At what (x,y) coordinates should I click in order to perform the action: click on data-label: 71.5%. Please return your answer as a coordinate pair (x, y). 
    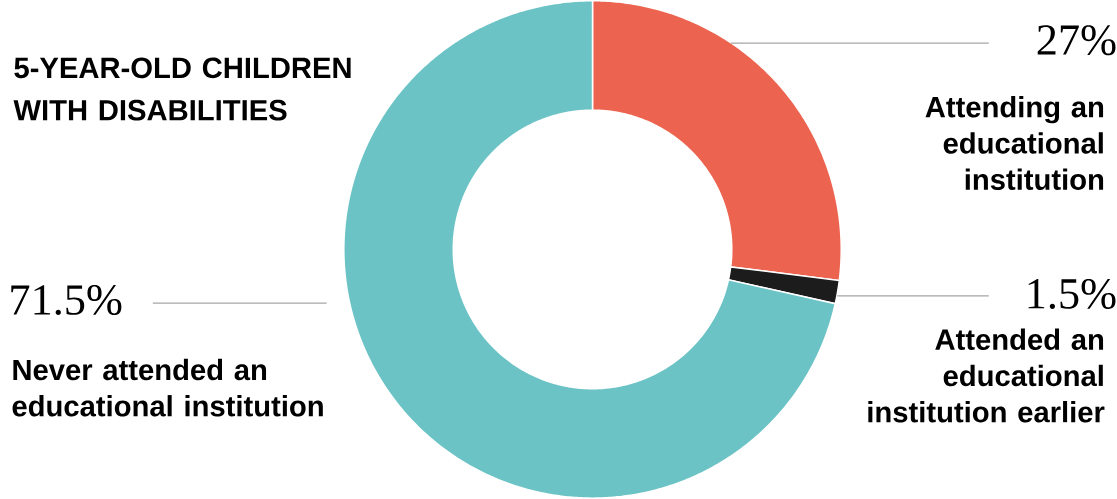
    Looking at the image, I should click on (66, 300).